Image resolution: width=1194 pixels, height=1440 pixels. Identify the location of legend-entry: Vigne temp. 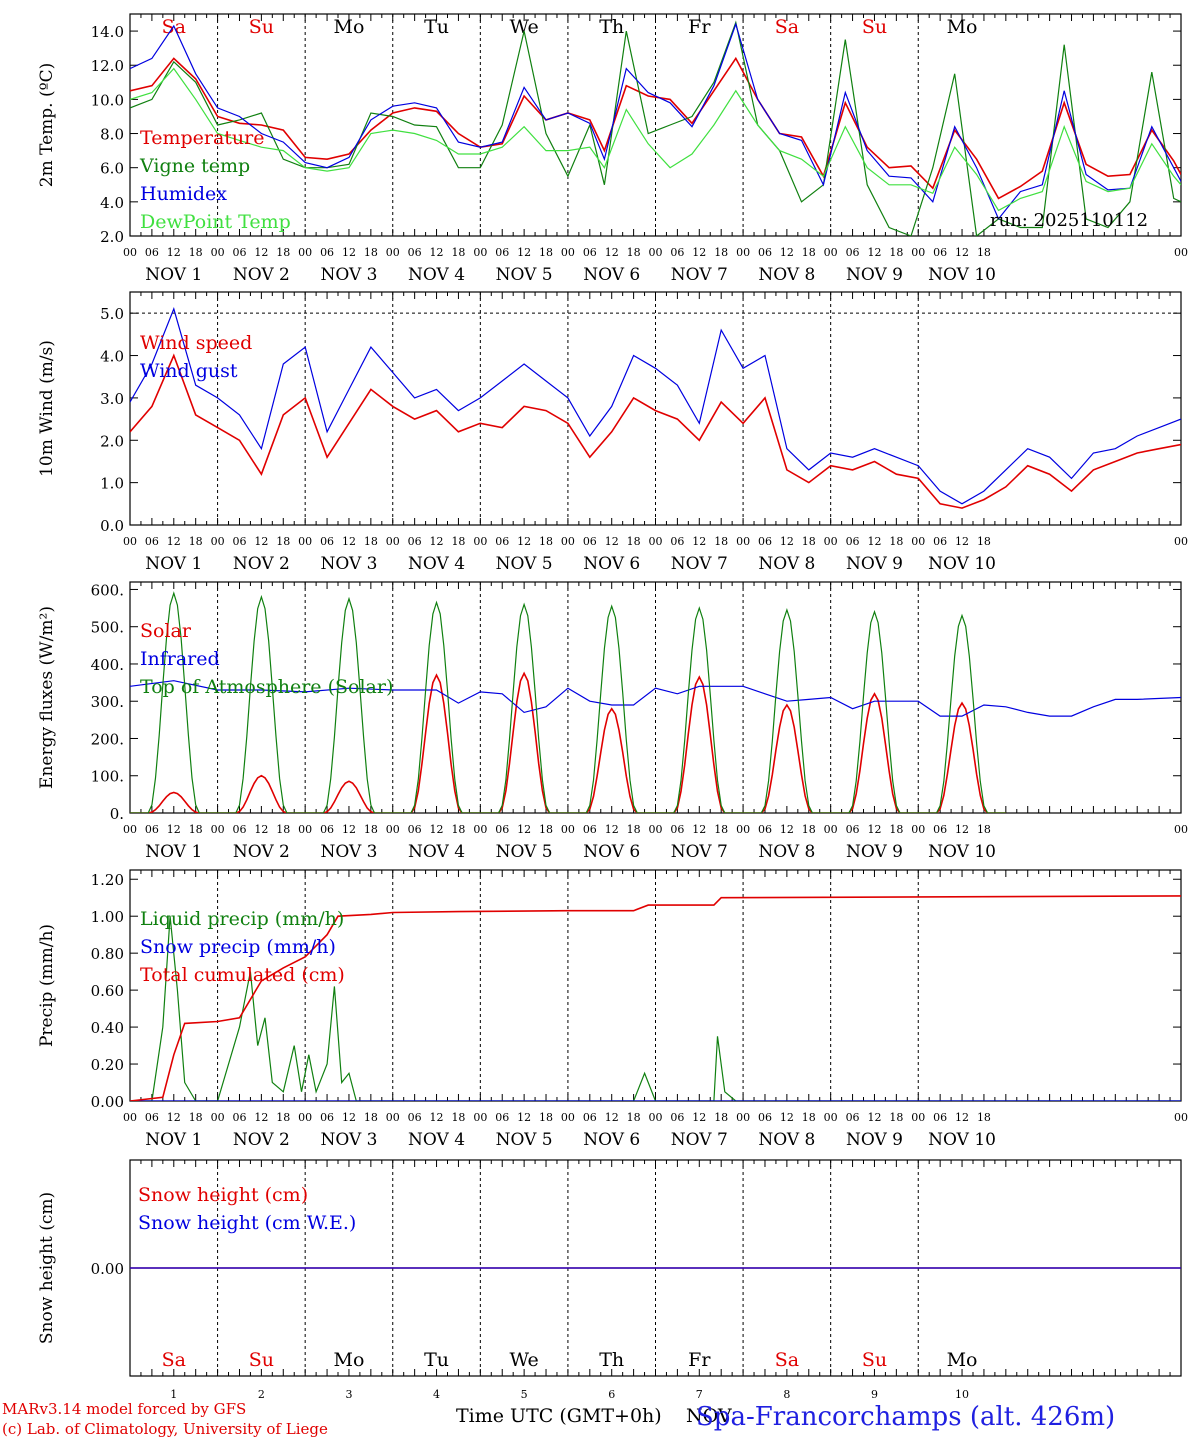
(194, 166).